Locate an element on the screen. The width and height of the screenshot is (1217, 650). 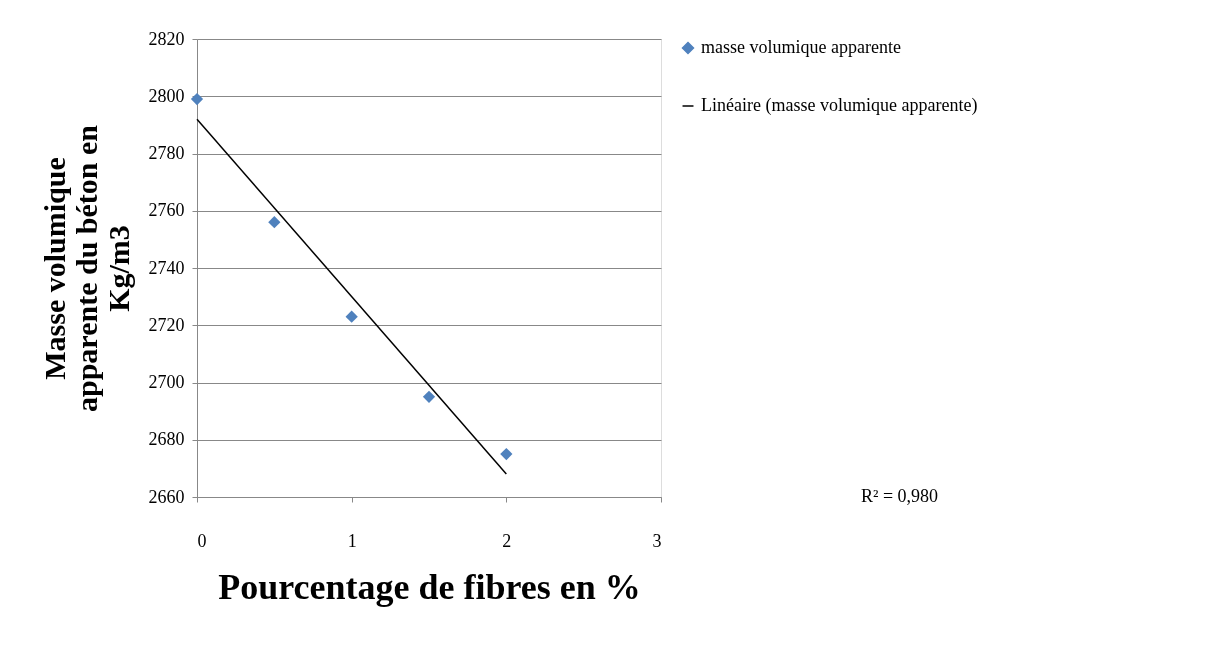
y-axis-title: Masse volumique apparente du béton en Kg/m3 is located at coordinates (86, 268).